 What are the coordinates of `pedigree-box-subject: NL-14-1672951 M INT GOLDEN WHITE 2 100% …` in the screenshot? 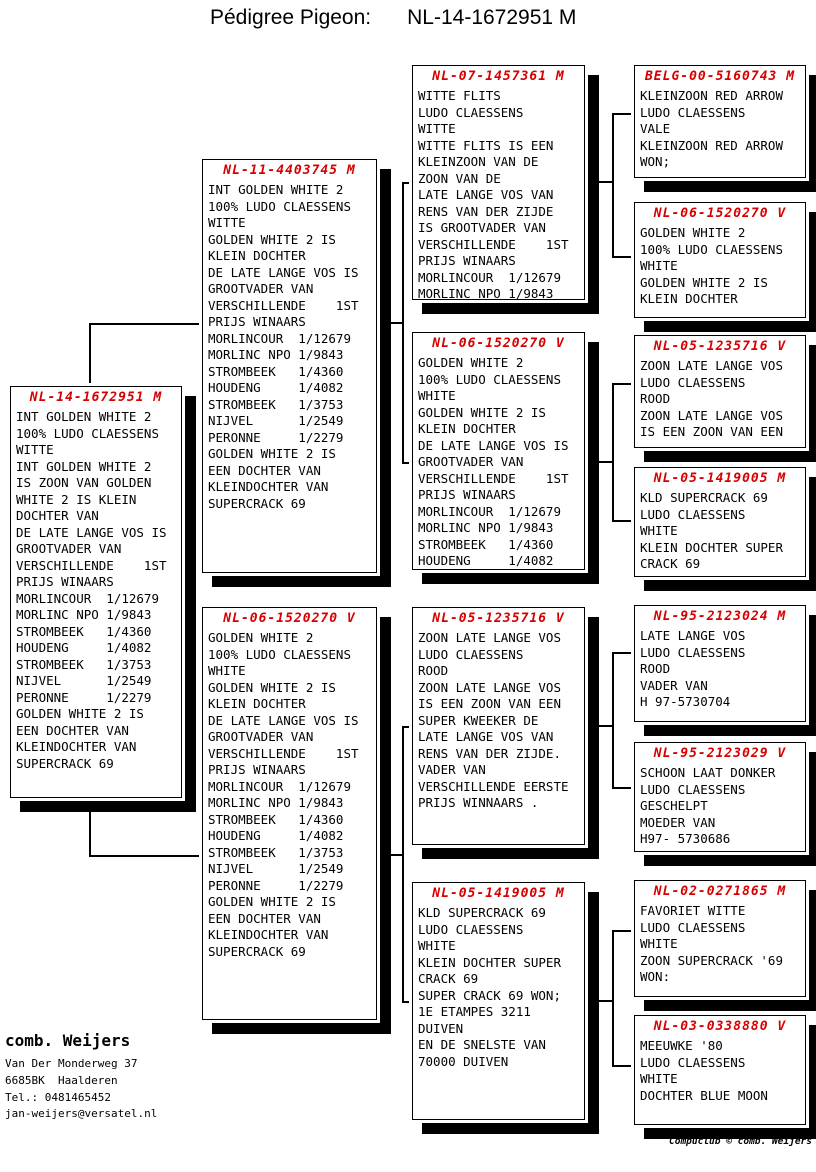 It's located at (96, 592).